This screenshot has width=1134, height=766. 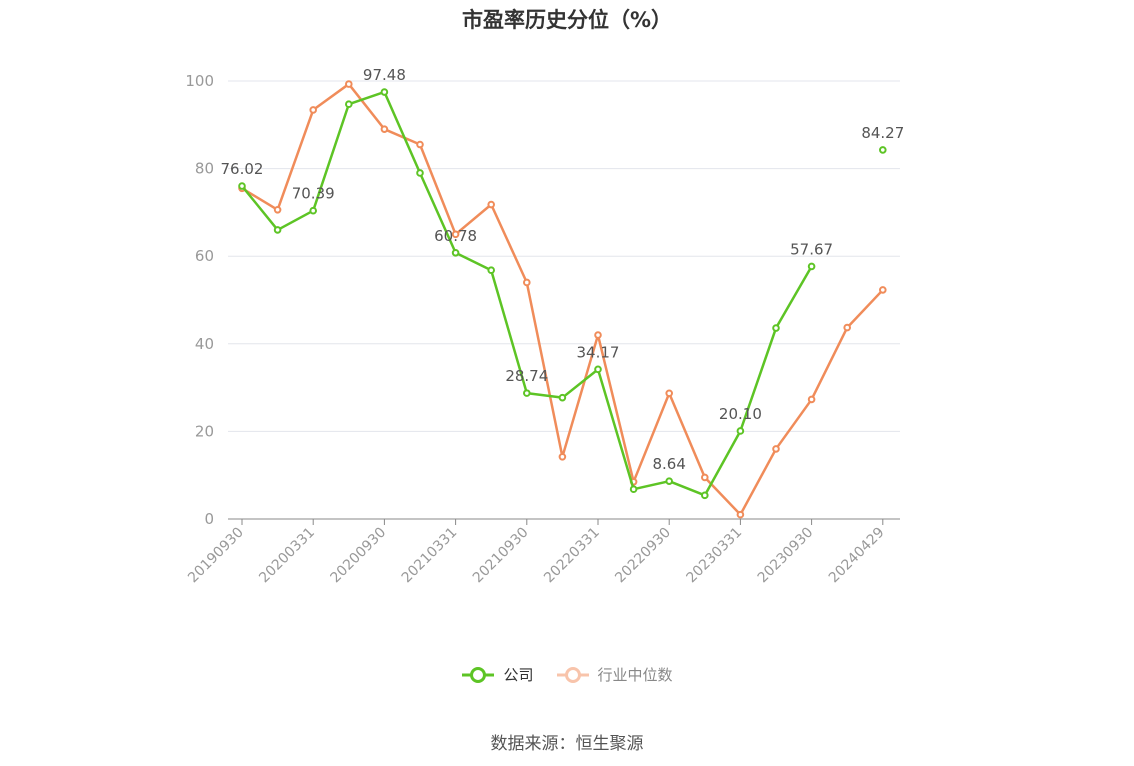 What do you see at coordinates (359, 556) in the screenshot?
I see `x-tick-label: 20200930` at bounding box center [359, 556].